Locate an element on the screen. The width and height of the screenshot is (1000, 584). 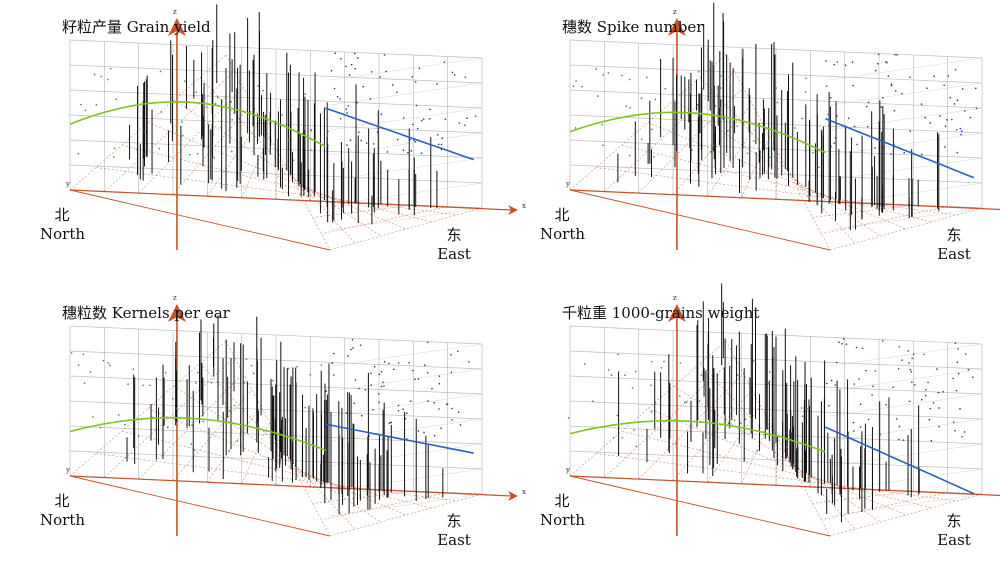
west-trend-line is located at coordinates (697, 132).